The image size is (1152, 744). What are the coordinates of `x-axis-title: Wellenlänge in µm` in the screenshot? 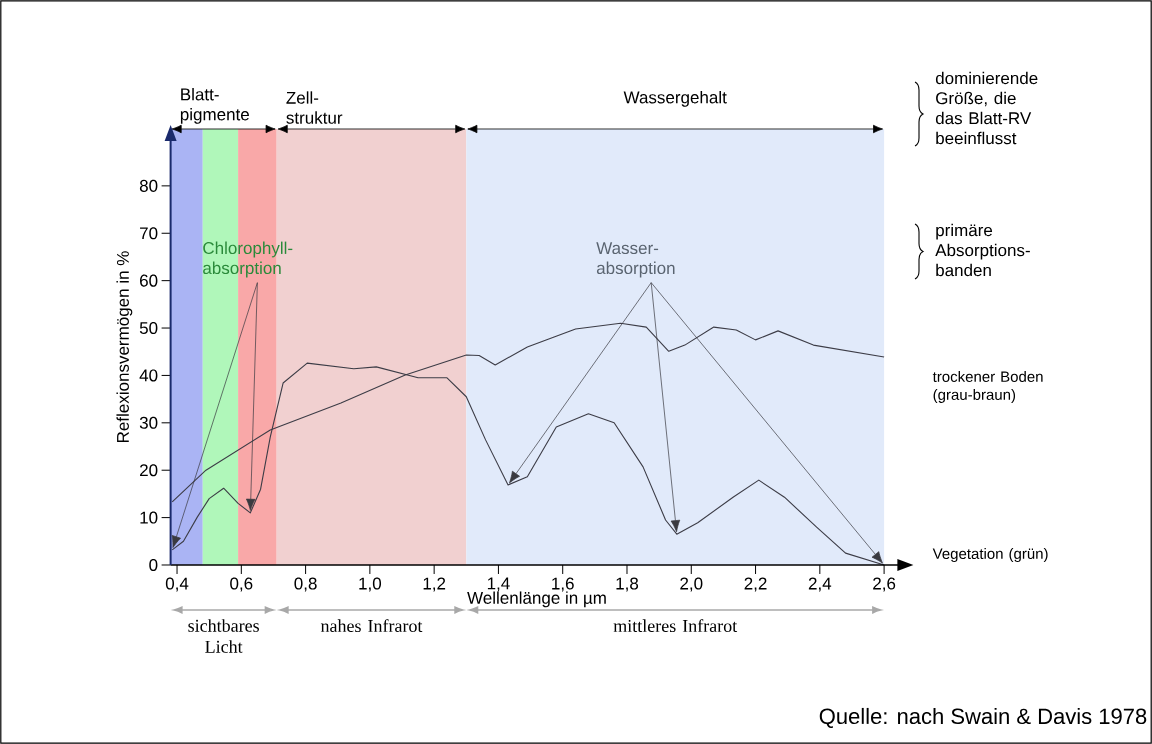 It's located at (536, 599).